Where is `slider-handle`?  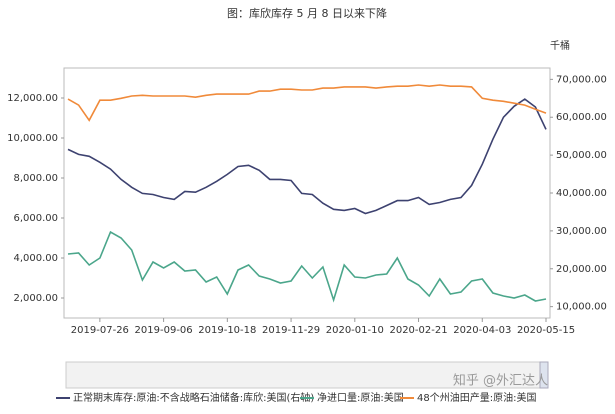
slider-handle is located at coordinates (544, 375).